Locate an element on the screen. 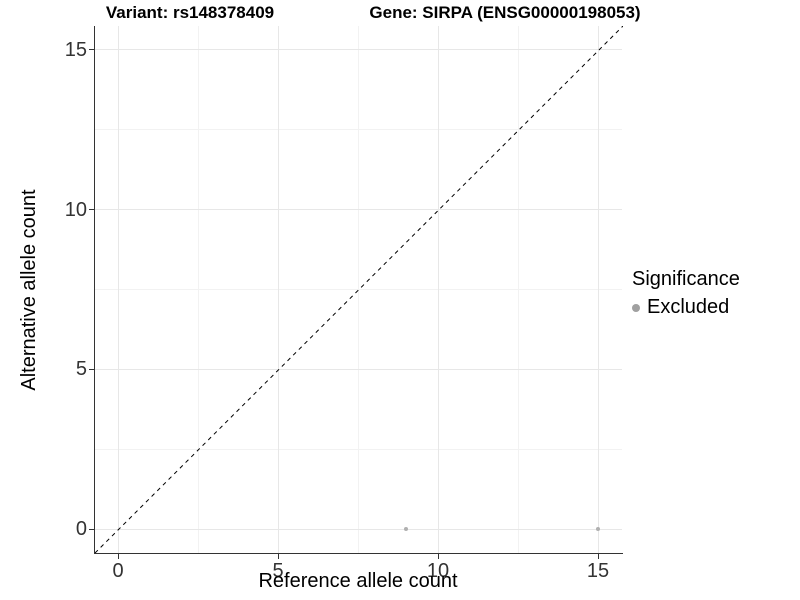 This screenshot has height=600, width=800. x-axis-title: Reference allele count is located at coordinates (358, 581).